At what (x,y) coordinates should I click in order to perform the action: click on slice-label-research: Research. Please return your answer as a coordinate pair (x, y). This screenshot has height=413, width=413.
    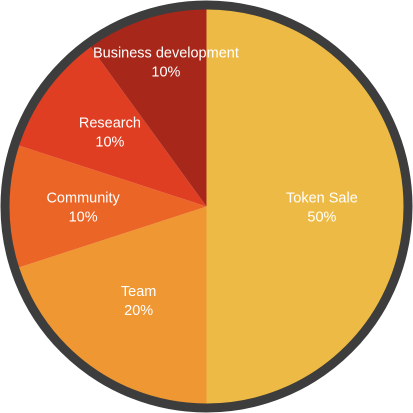
    Looking at the image, I should click on (110, 123).